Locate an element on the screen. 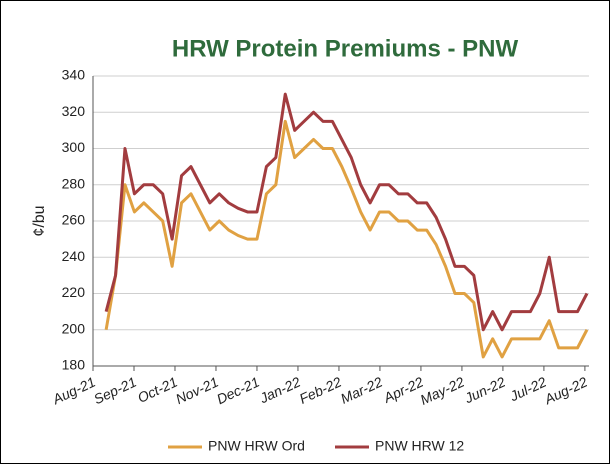 This screenshot has width=610, height=464. legend-label: PNW HRW 12 is located at coordinates (419, 446).